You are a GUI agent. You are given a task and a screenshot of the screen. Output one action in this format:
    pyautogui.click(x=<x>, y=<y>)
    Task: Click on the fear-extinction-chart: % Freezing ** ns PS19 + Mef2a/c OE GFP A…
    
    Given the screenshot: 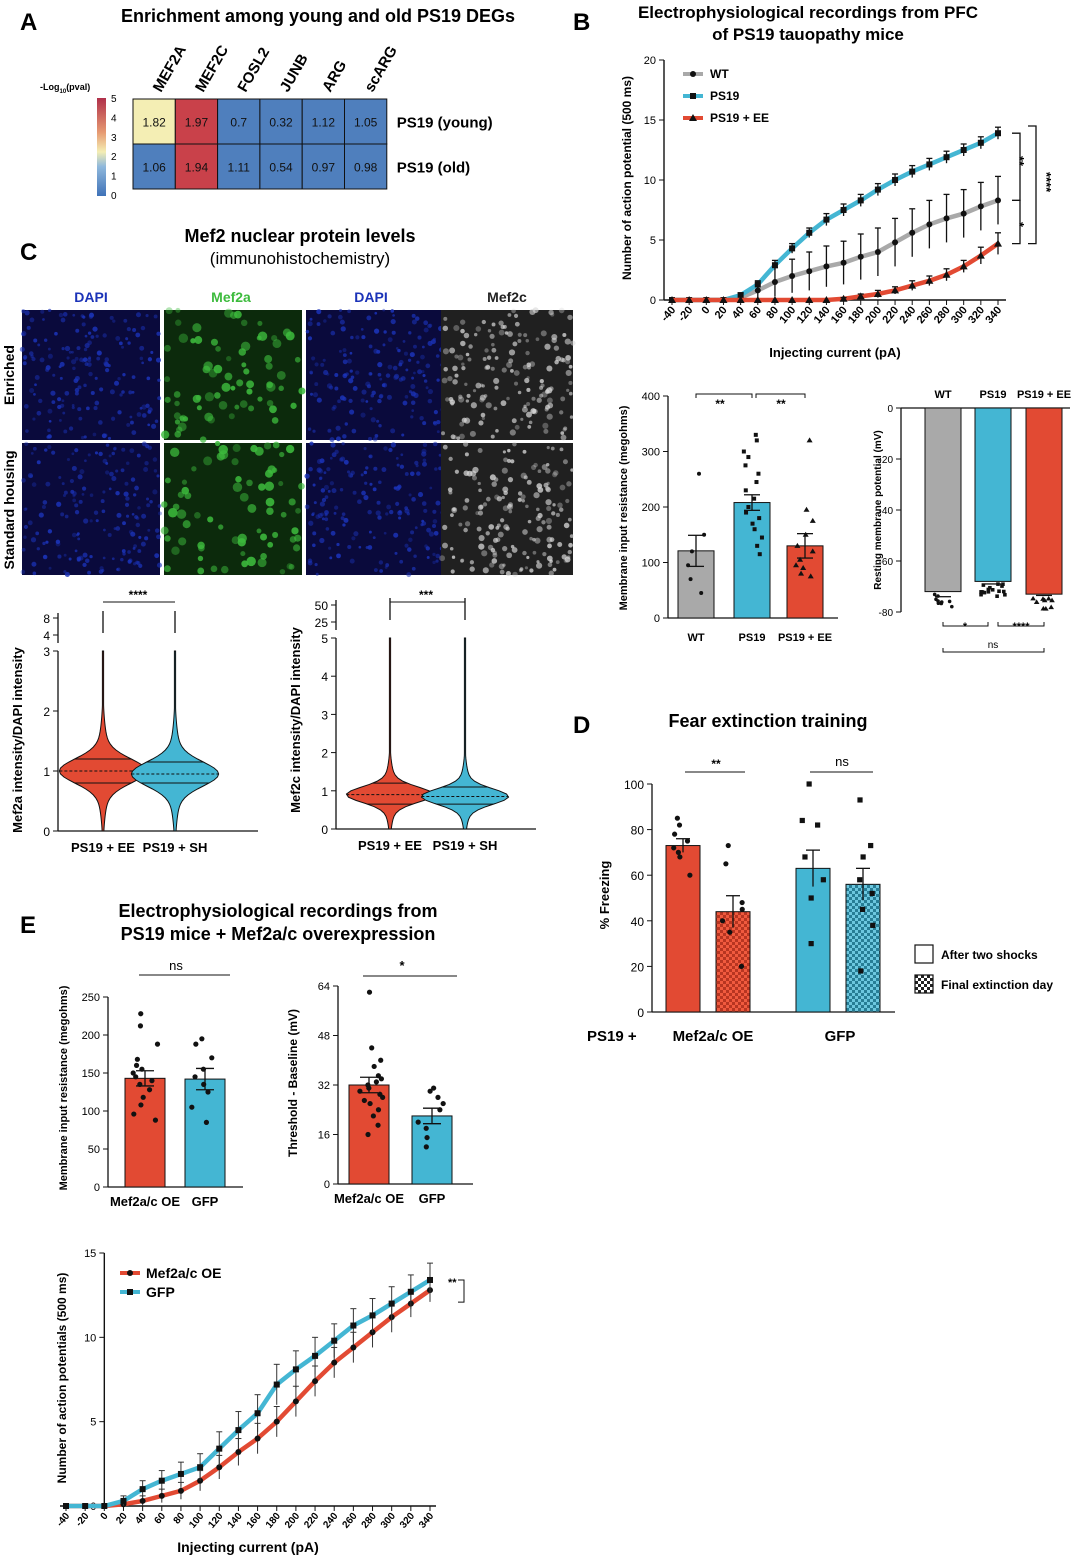 What is the action you would take?
    pyautogui.click(x=820, y=899)
    